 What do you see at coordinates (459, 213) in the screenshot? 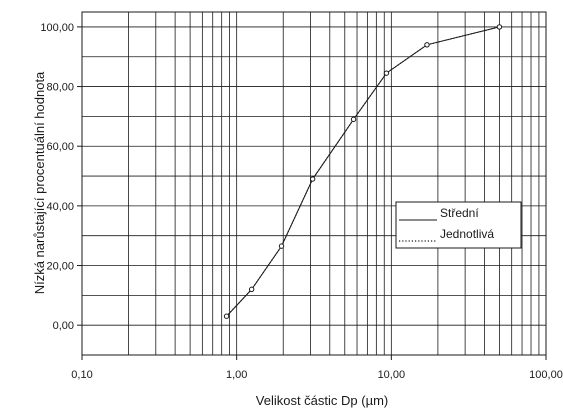
I see `legend-label-stredni: Střední` at bounding box center [459, 213].